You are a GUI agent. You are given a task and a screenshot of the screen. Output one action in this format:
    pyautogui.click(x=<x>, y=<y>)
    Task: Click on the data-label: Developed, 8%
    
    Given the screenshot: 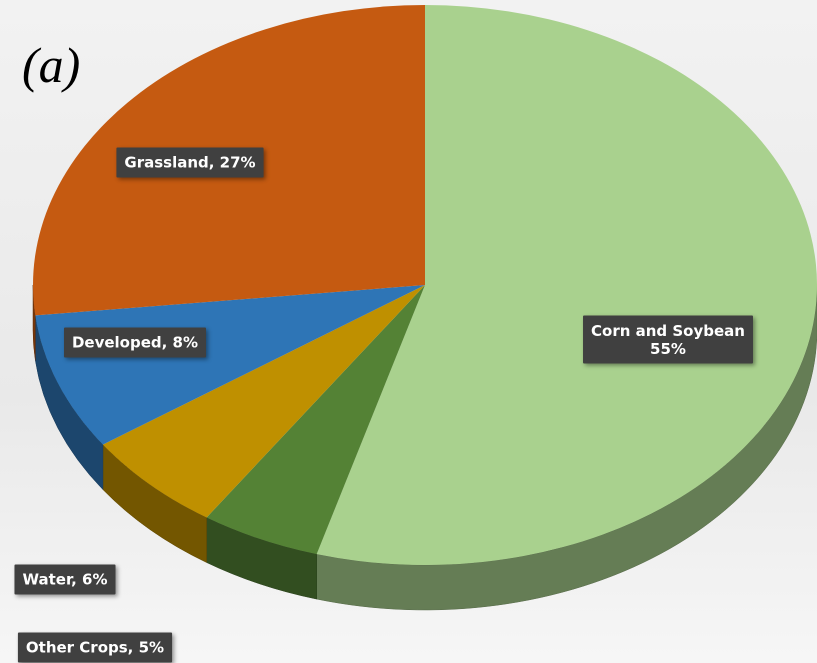 What is the action you would take?
    pyautogui.click(x=135, y=342)
    